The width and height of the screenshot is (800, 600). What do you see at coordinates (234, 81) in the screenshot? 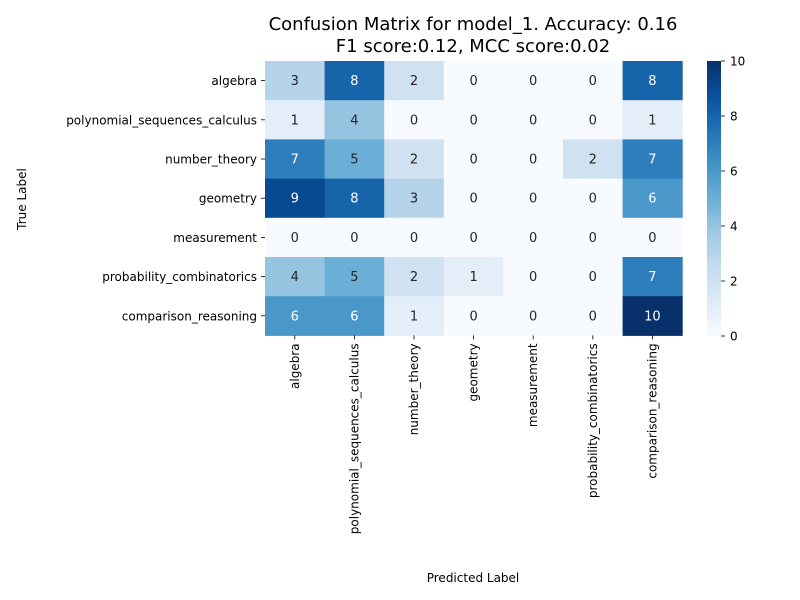
I see `y-tick-label: algebra` at bounding box center [234, 81].